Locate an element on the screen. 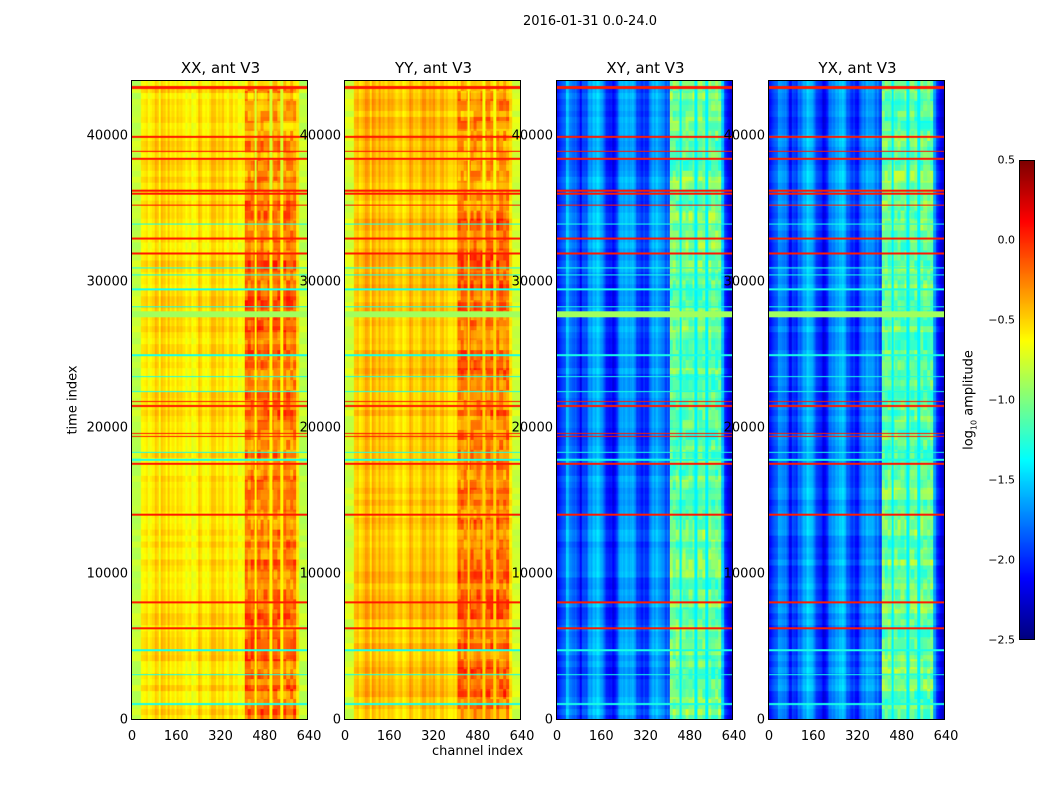 The height and width of the screenshot is (800, 1050). y-axis-label: time index is located at coordinates (73, 400).